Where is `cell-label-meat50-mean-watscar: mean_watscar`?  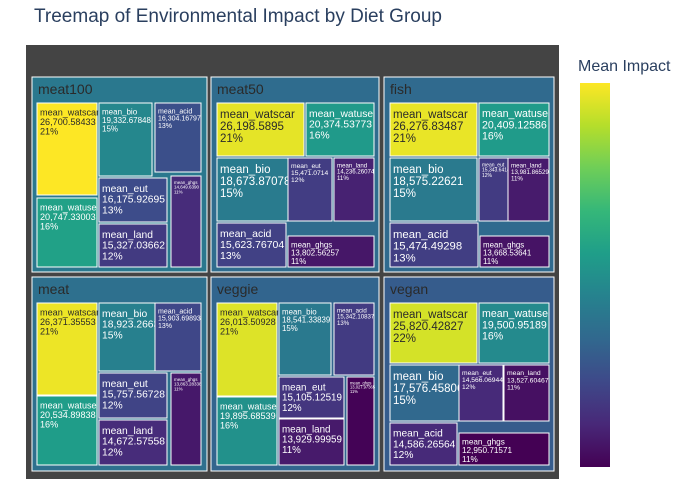 cell-label-meat50-mean-watscar: mean_watscar is located at coordinates (257, 115).